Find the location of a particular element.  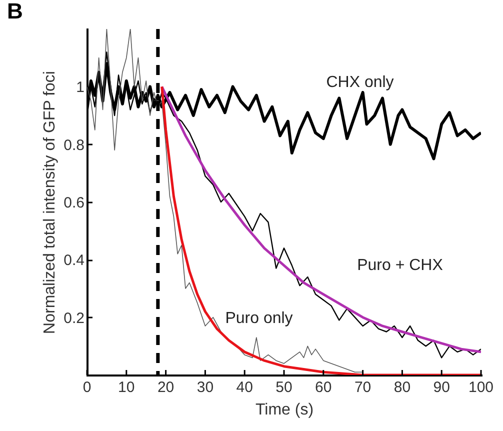

x-axis-title: Time (s) is located at coordinates (284, 410).